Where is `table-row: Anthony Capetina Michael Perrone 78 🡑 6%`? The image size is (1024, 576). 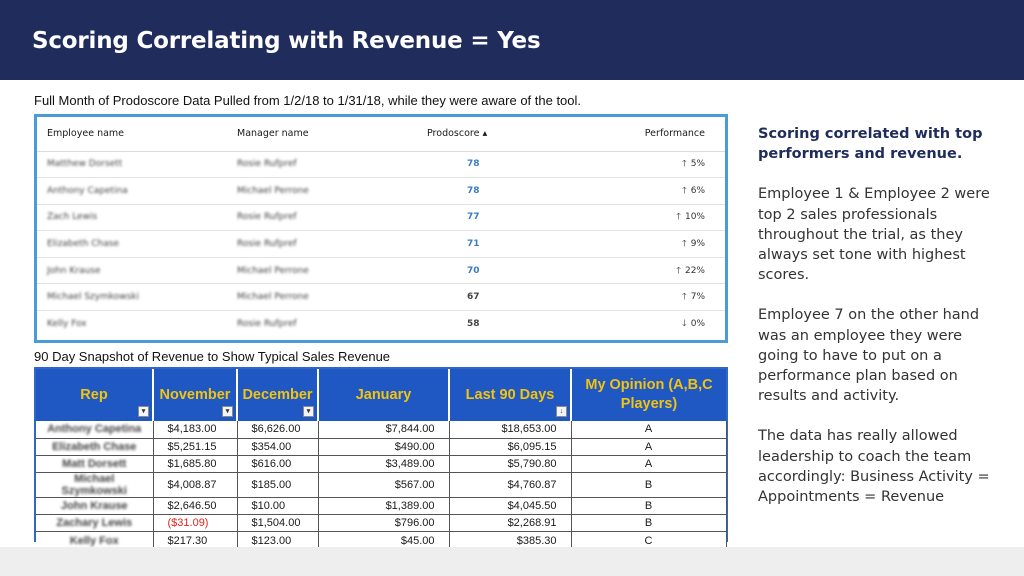 table-row: Anthony Capetina Michael Perrone 78 🡑 6% is located at coordinates (381, 191).